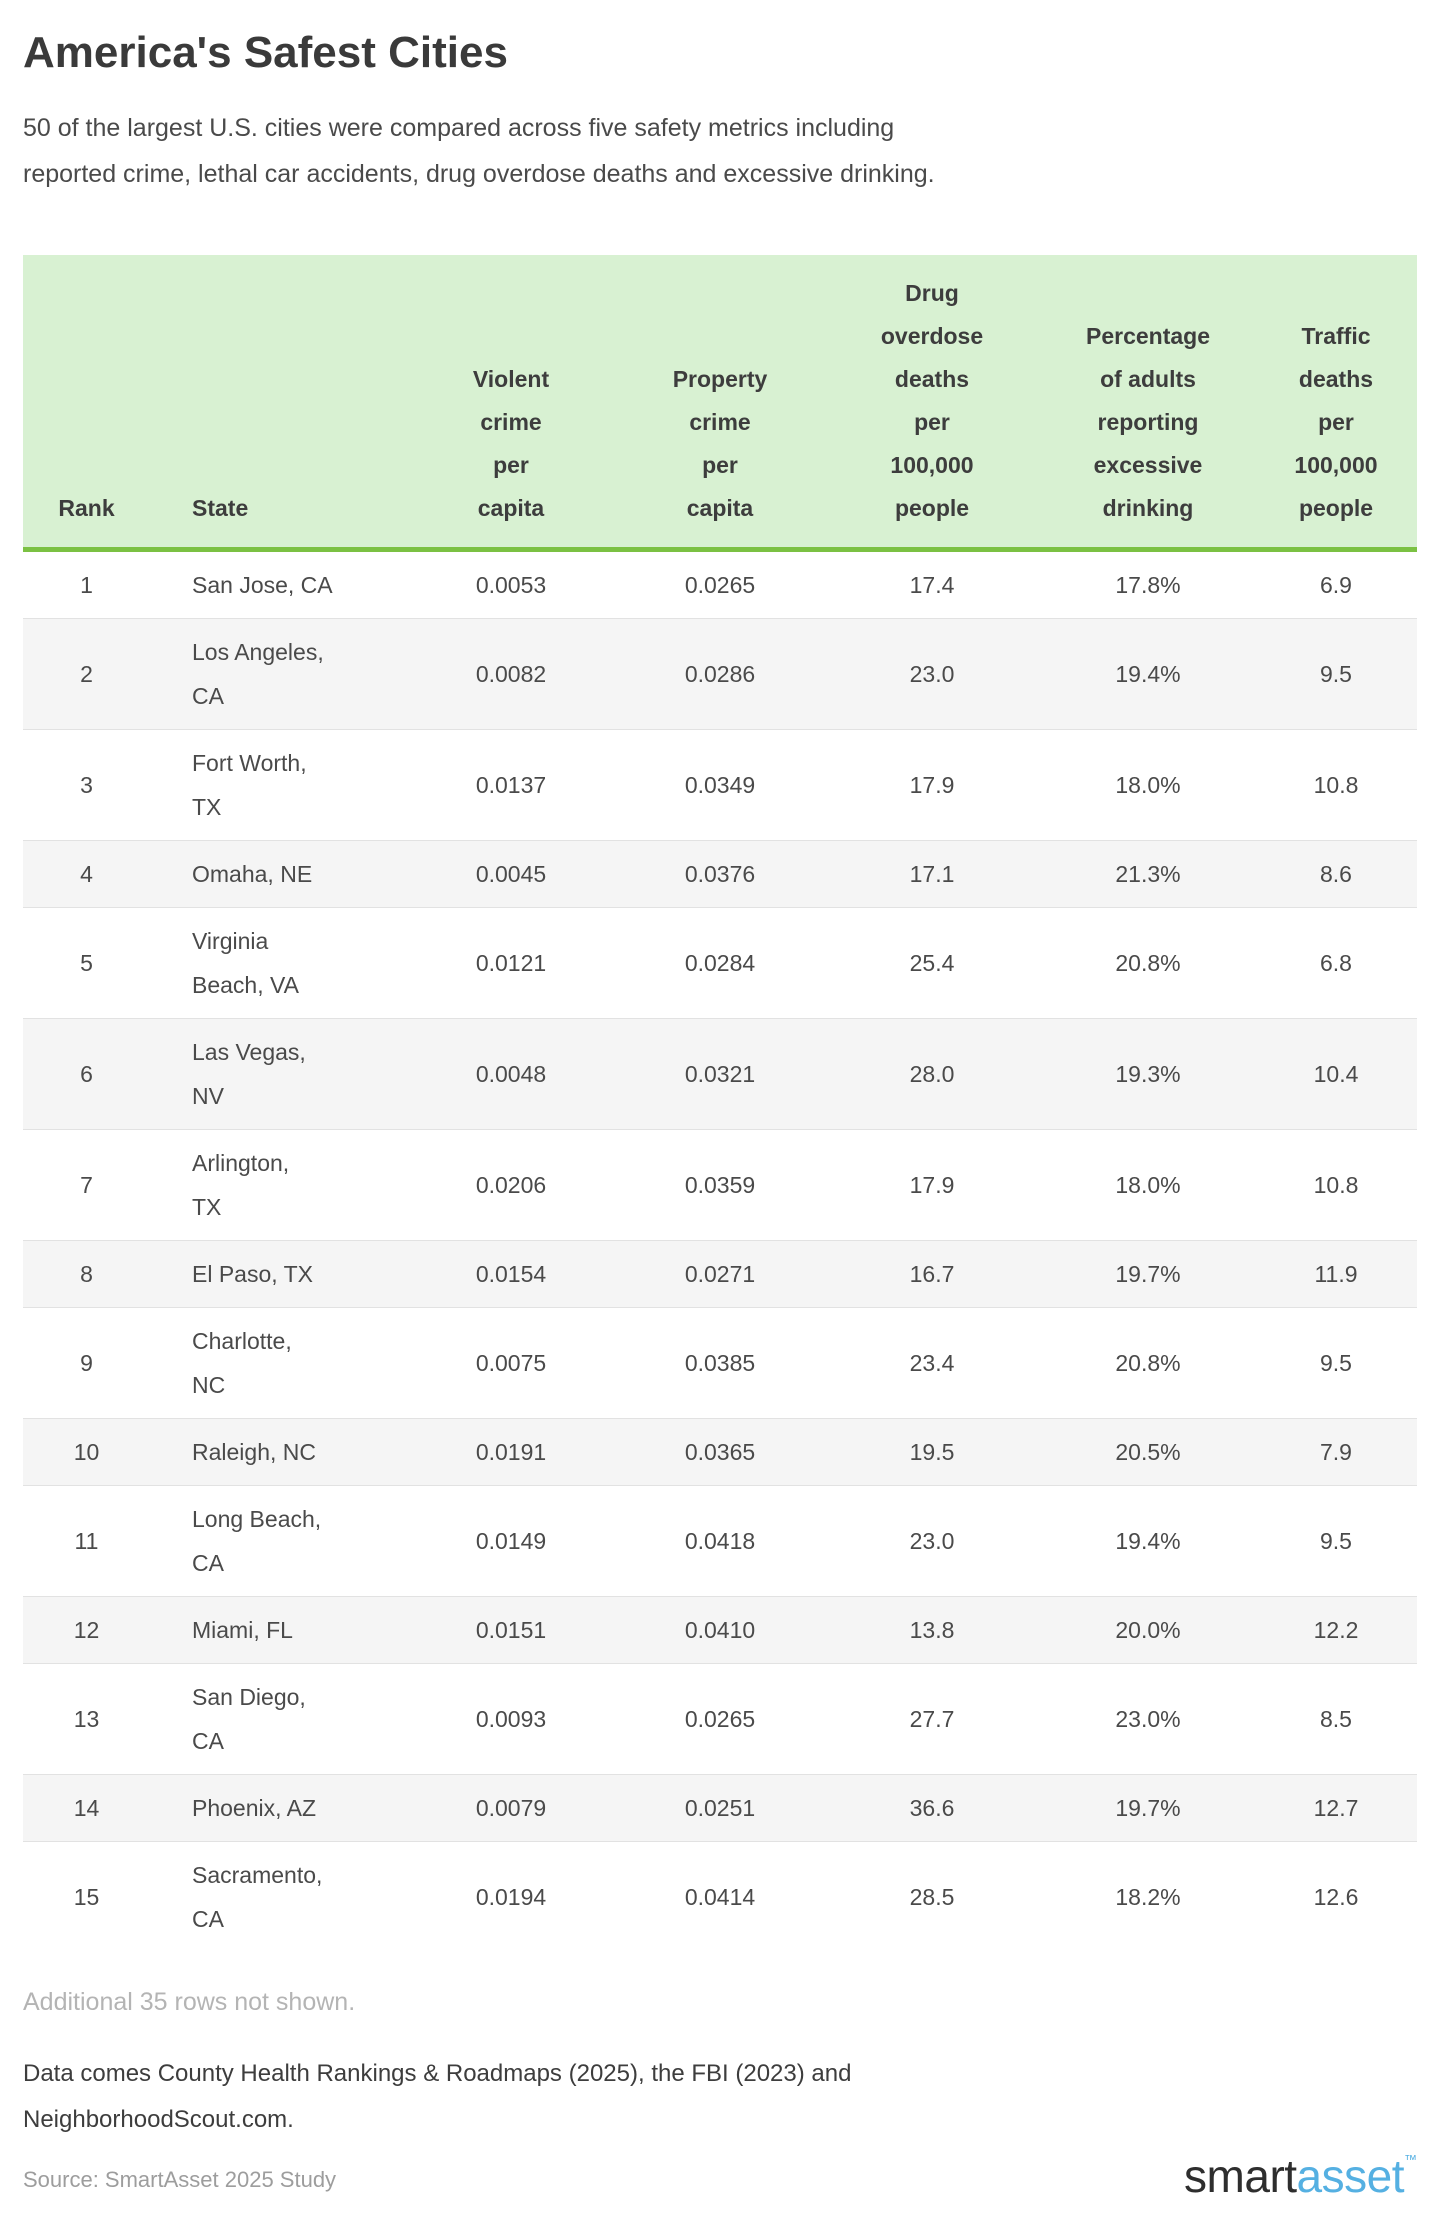  What do you see at coordinates (720, 962) in the screenshot?
I see `property-crime-cell: 0.0284` at bounding box center [720, 962].